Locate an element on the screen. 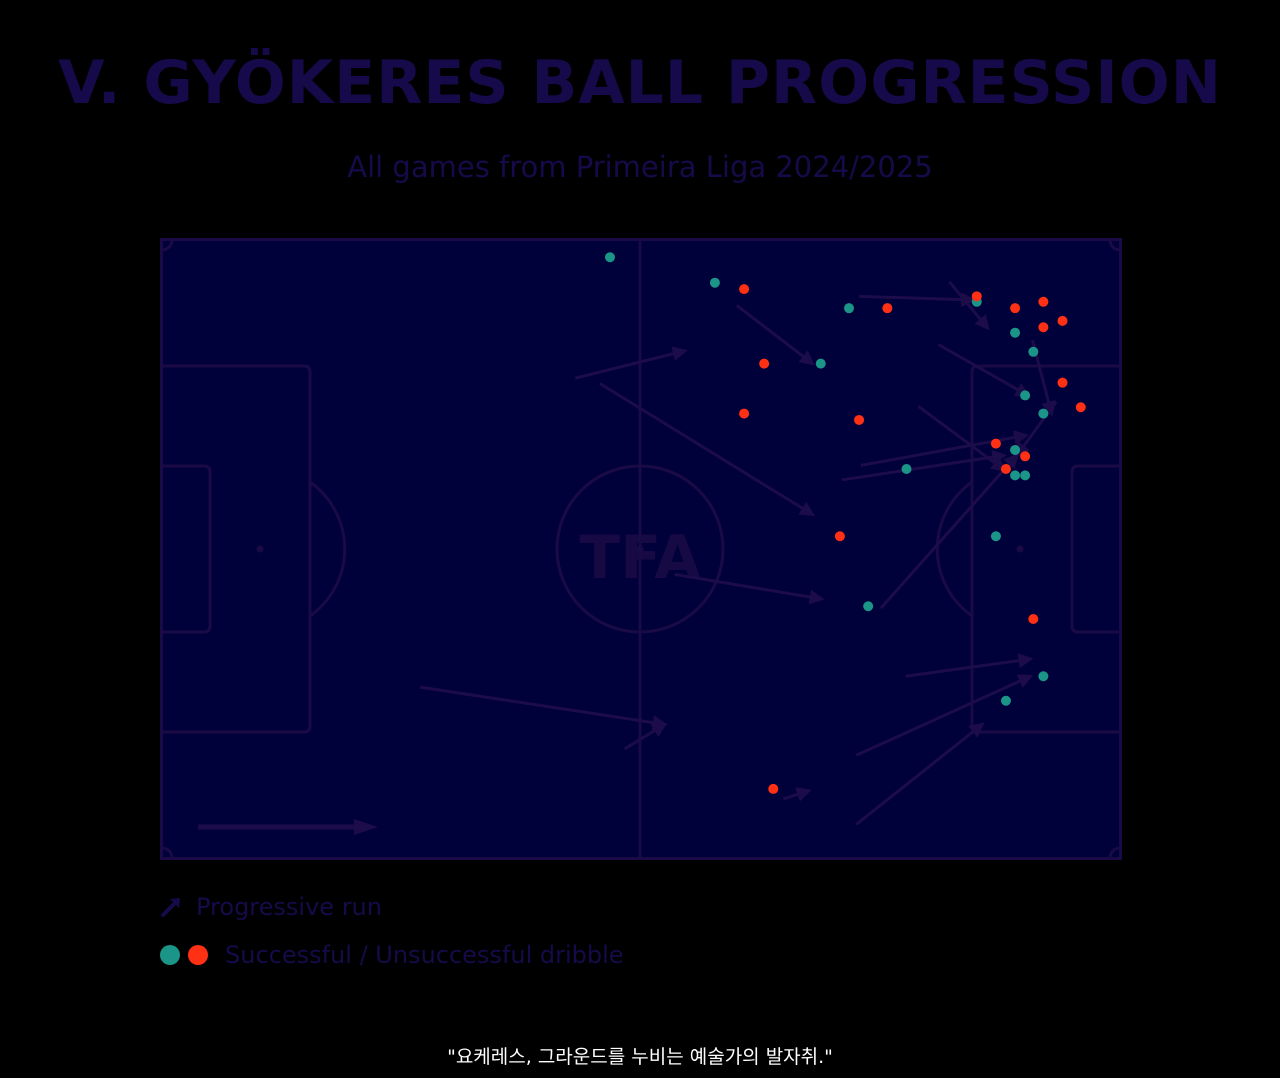 This screenshot has width=1280, height=1078. unsuccessful-dribble-swatch is located at coordinates (198, 955).